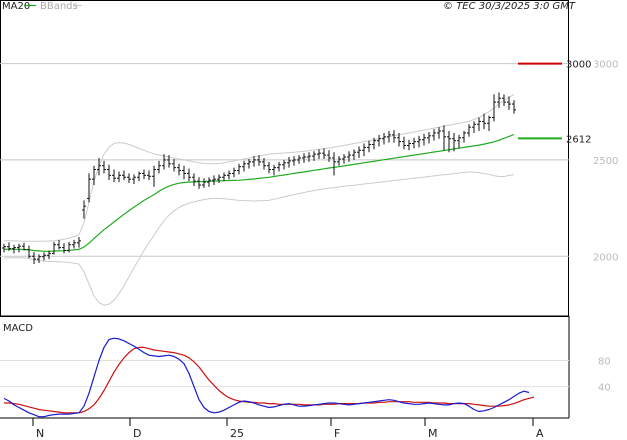 Image resolution: width=627 pixels, height=440 pixels. Describe the element at coordinates (605, 257) in the screenshot. I see `price-y-tick-label: 2000` at that location.